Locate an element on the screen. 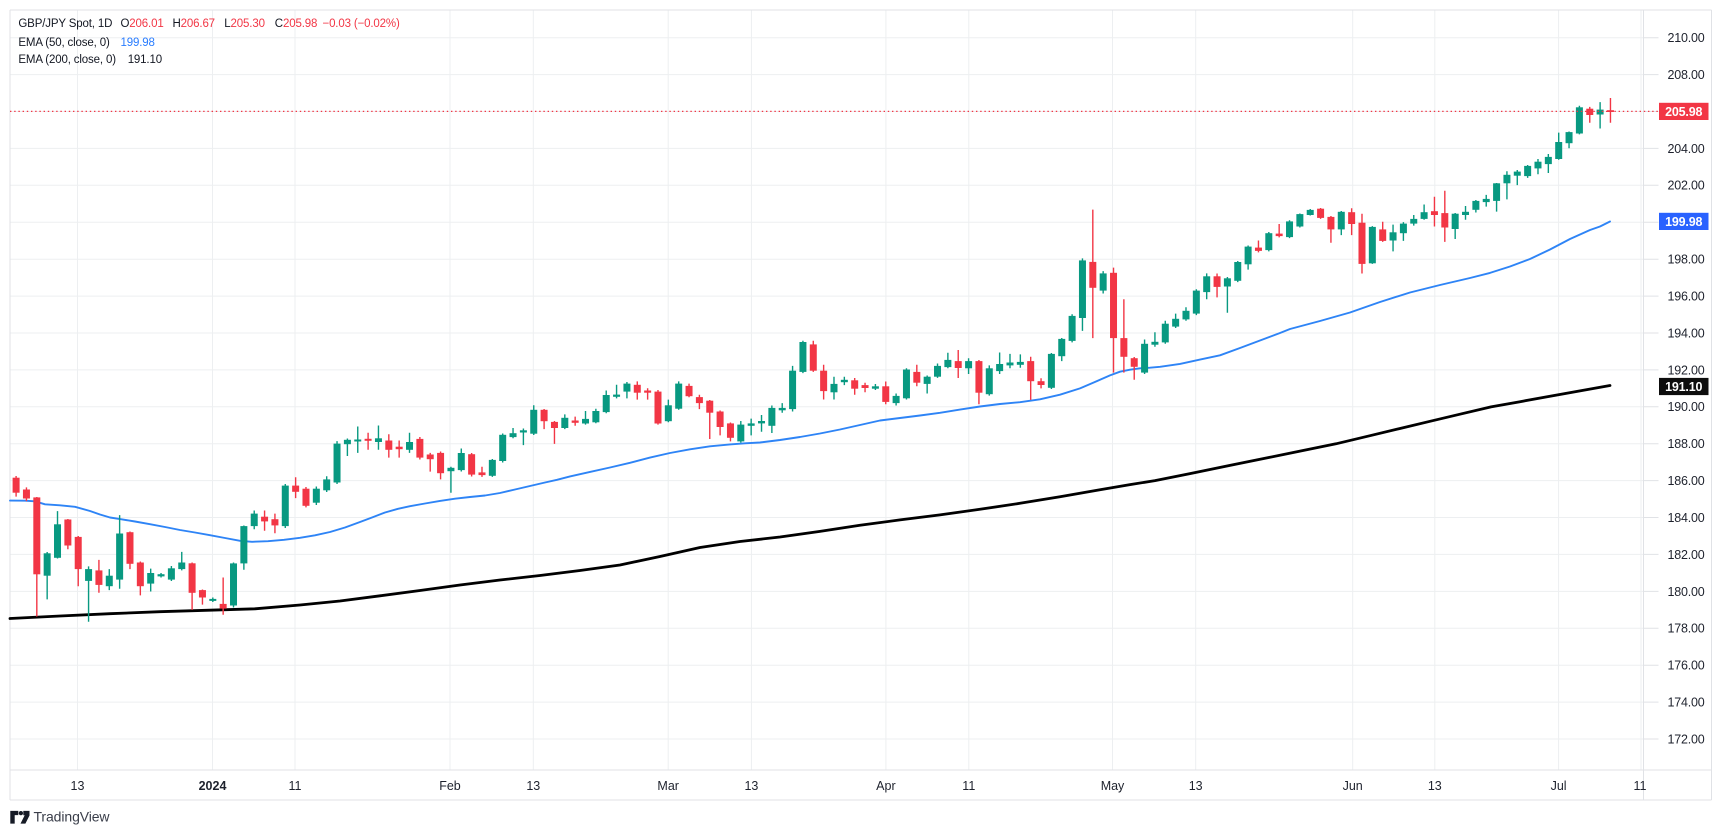 The image size is (1723, 835). svg-text: 176.00 is located at coordinates (1686, 666).